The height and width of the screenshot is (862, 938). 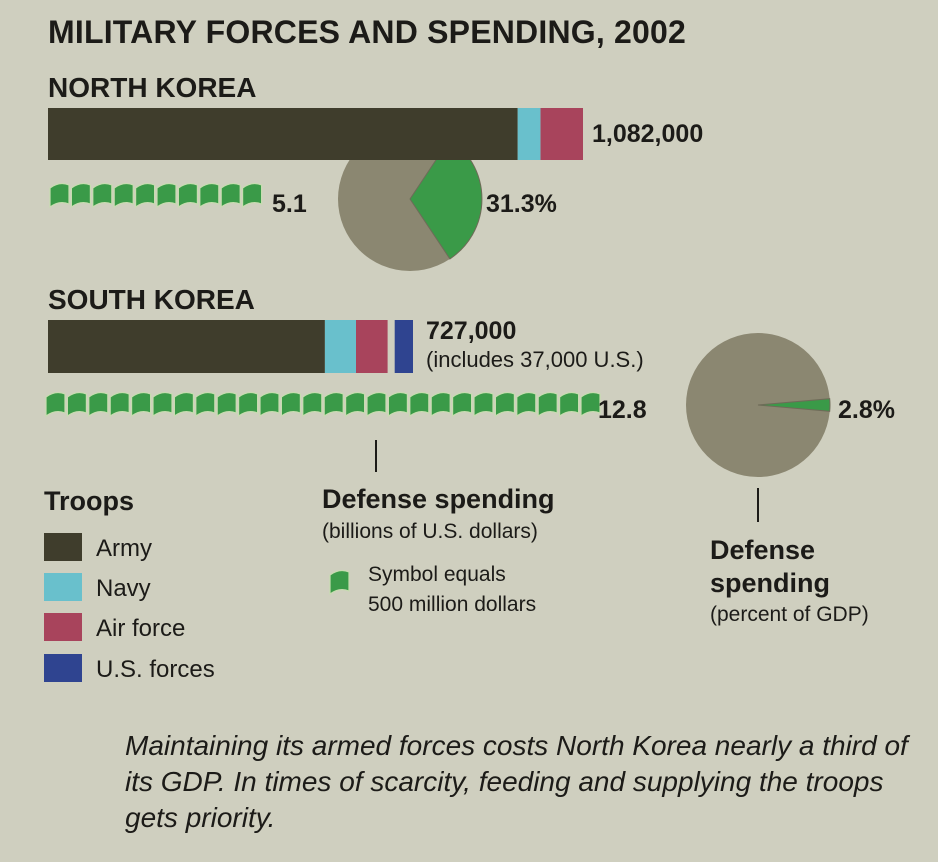 What do you see at coordinates (123, 588) in the screenshot?
I see `legend-label-navy: Navy` at bounding box center [123, 588].